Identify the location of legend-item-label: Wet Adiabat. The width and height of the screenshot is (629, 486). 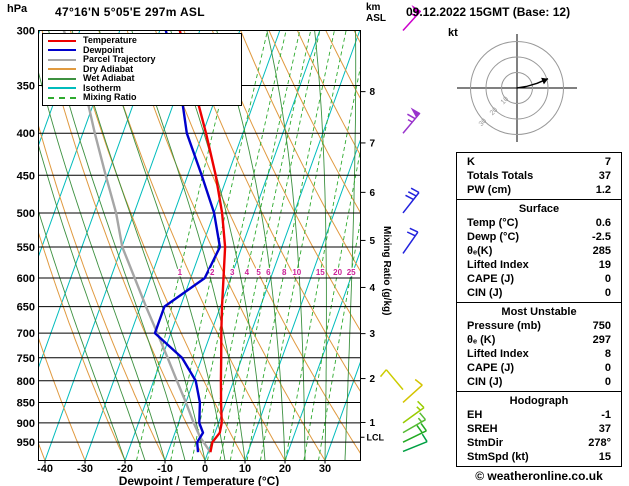
(109, 78).